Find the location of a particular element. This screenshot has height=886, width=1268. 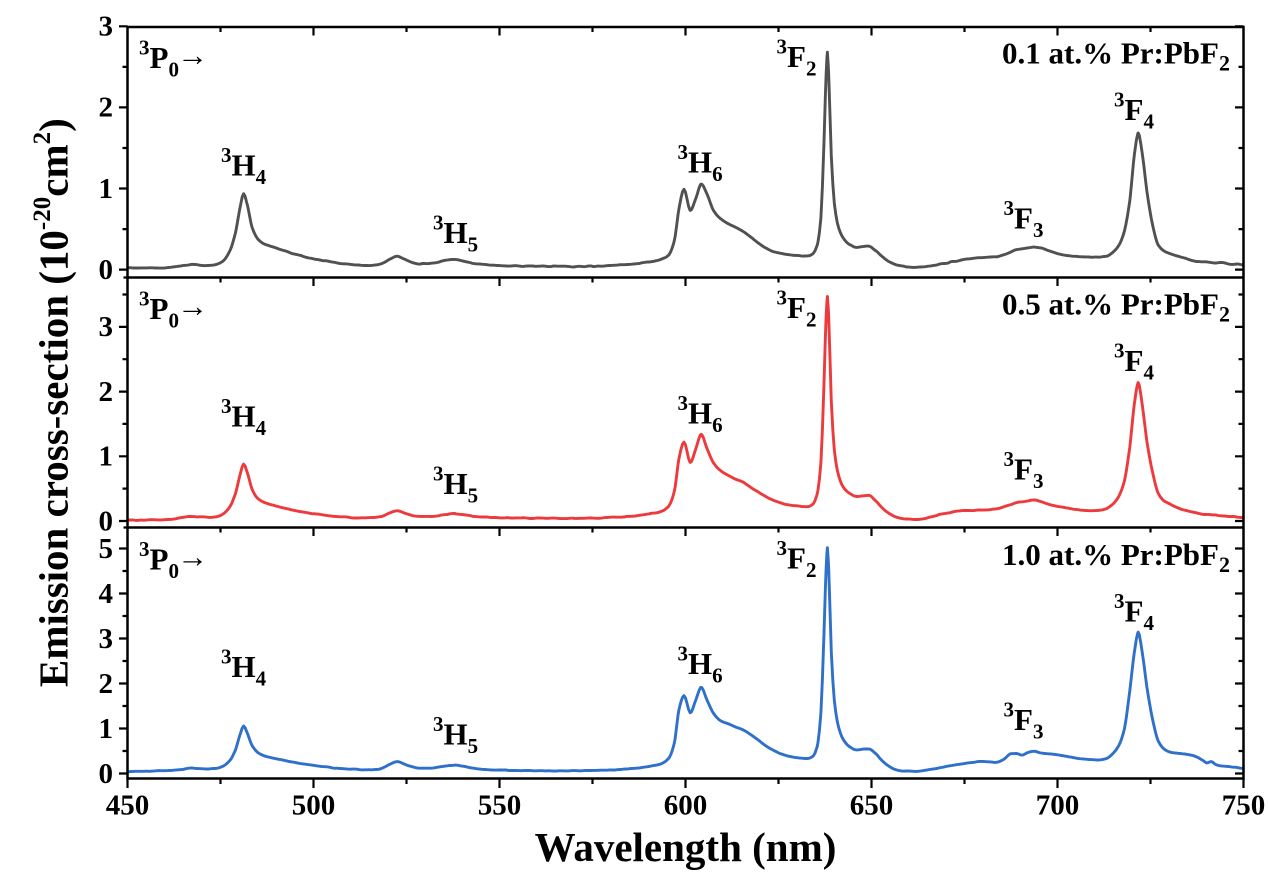

svg-text: 750 is located at coordinates (1244, 806).